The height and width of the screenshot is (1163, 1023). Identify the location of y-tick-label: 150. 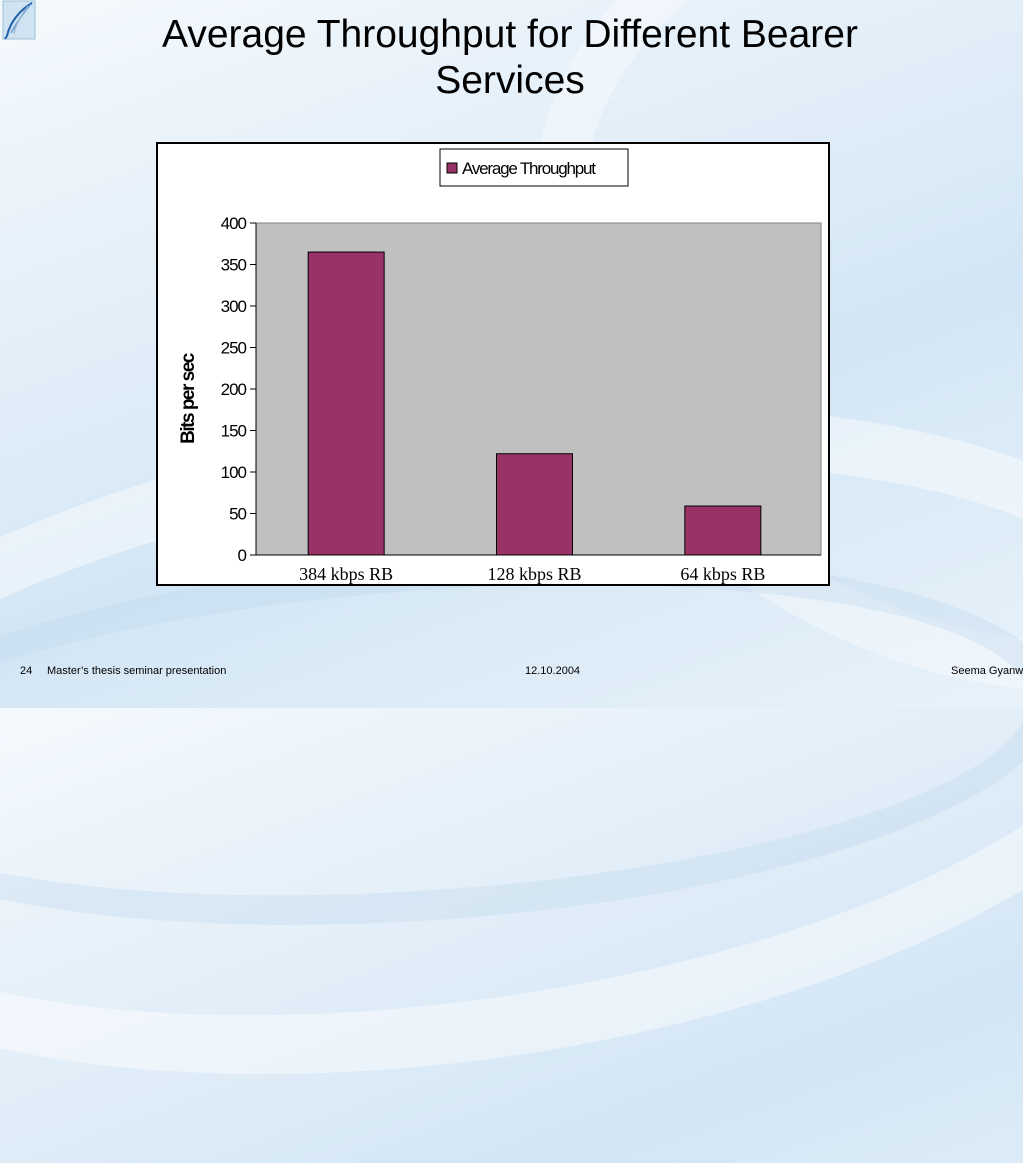
(234, 431).